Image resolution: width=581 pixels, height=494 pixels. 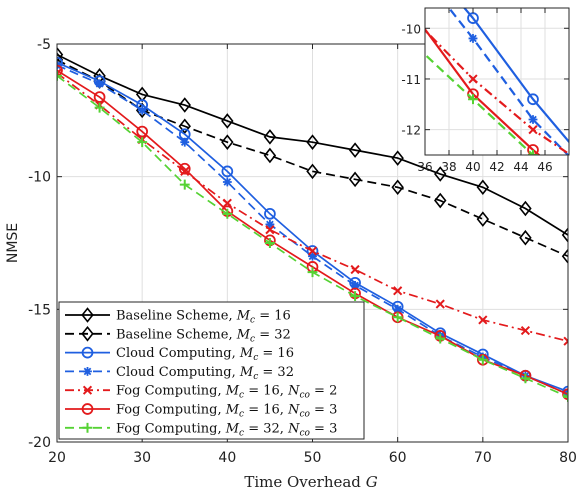 I want to click on inset-y-tick-label: -10, so click(x=411, y=29).